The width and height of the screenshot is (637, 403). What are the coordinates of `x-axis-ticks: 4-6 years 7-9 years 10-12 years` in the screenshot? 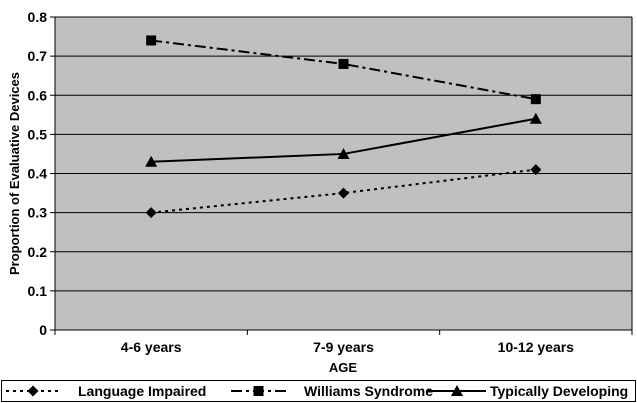 It's located at (343, 342).